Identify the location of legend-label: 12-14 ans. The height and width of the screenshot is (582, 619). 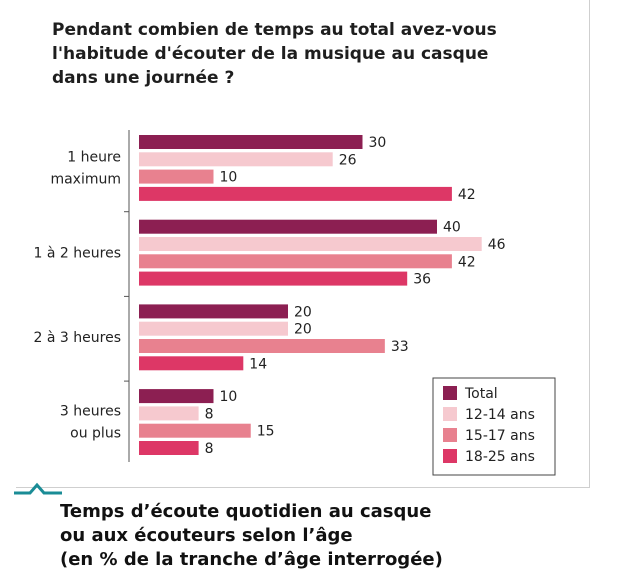
(500, 415).